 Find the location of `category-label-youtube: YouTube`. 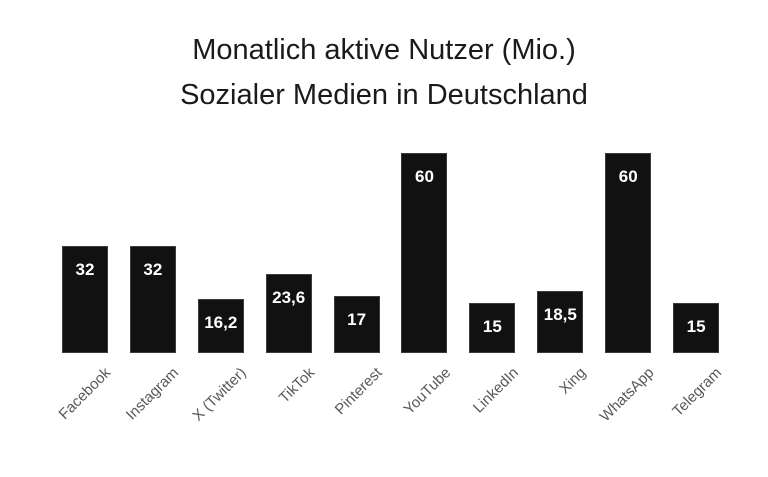

category-label-youtube: YouTube is located at coordinates (427, 391).